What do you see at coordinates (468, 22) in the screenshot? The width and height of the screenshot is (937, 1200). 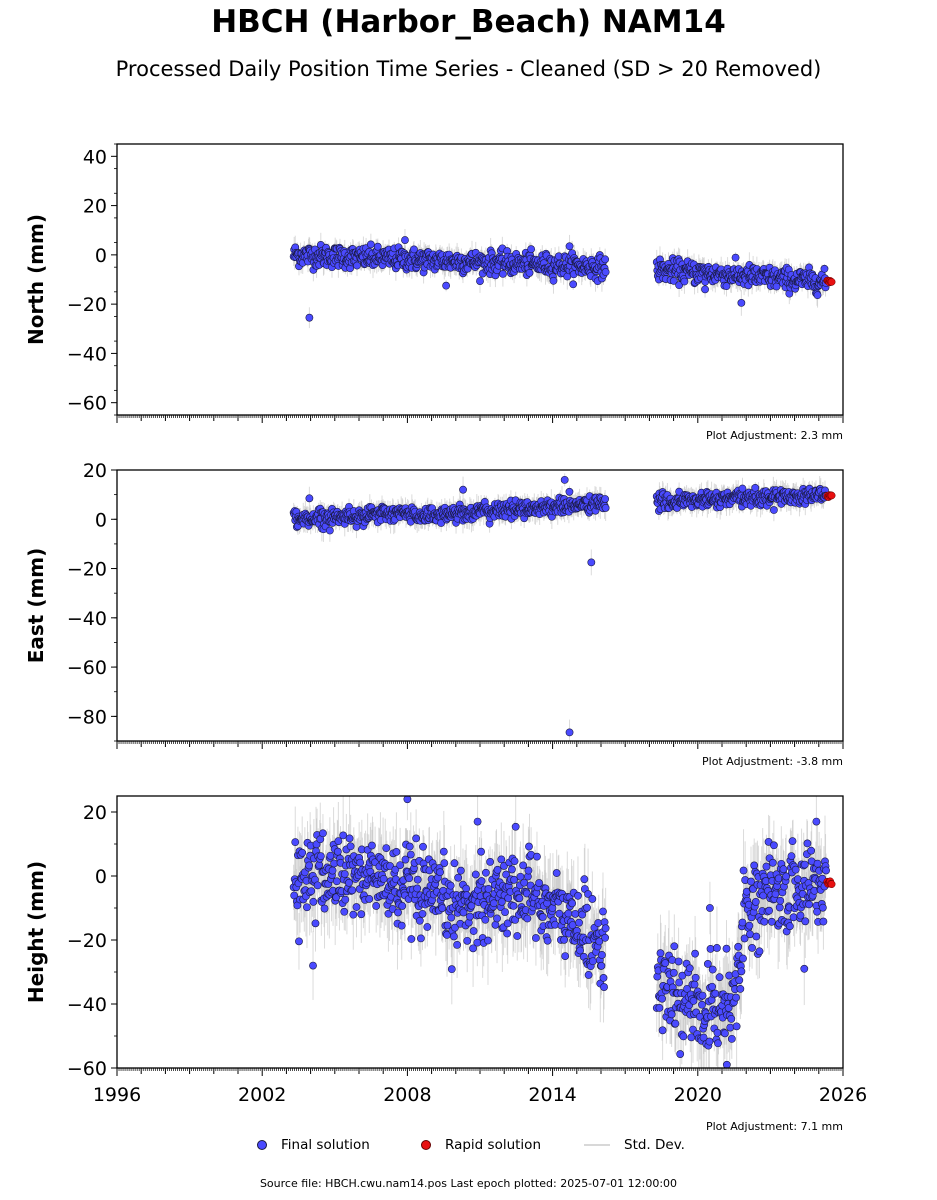 I see `chart-title: HBCH (Harbor_Beach) NAM14` at bounding box center [468, 22].